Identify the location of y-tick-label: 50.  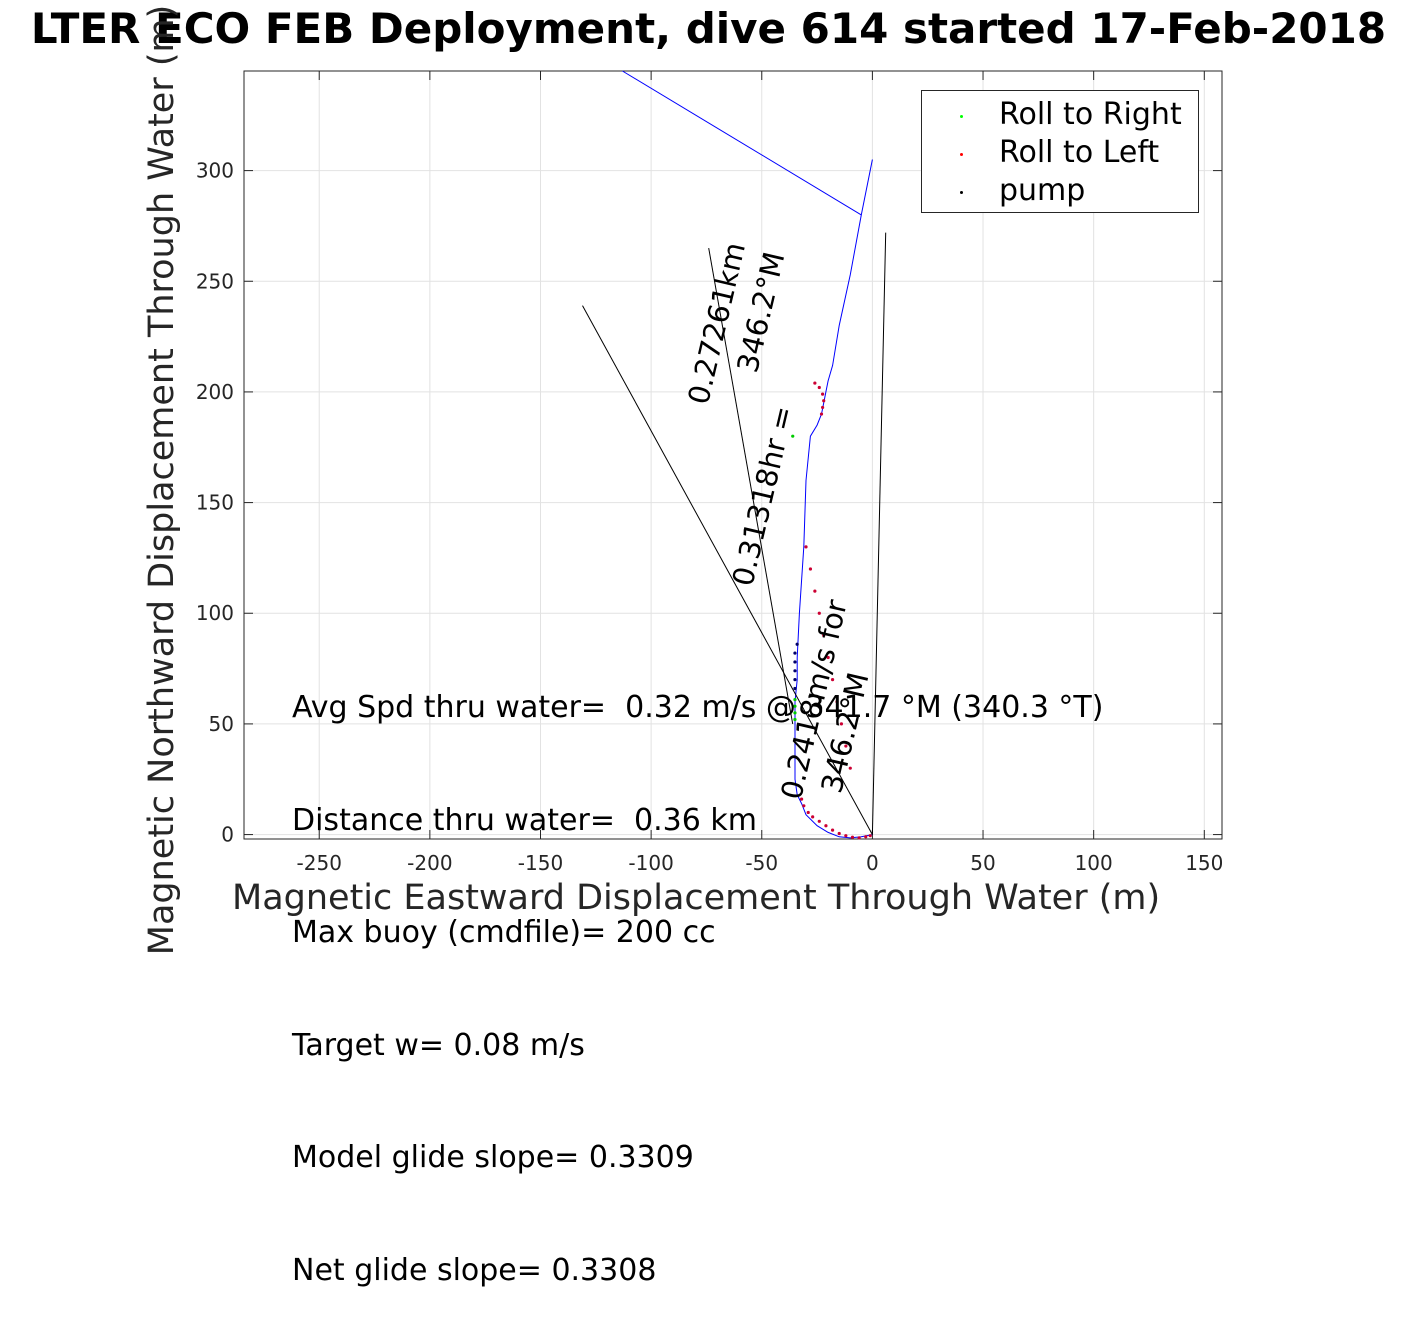
(221, 724).